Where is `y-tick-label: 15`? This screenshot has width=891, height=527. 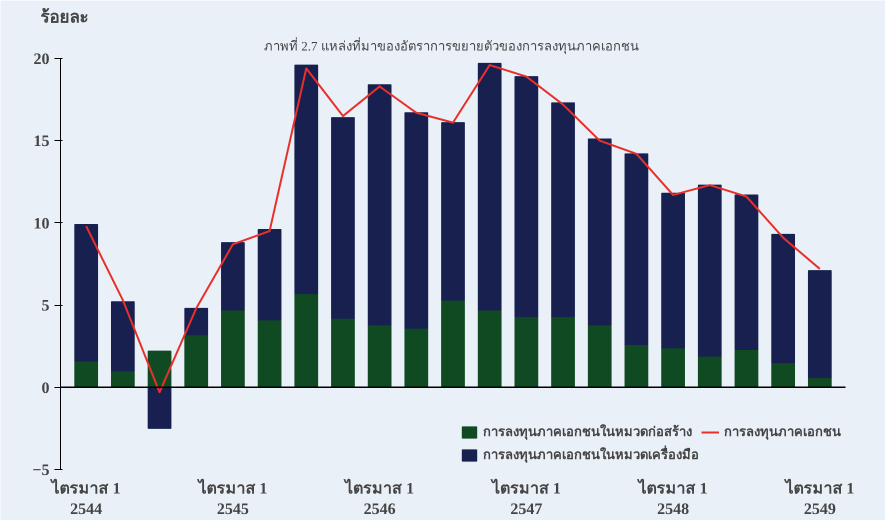 y-tick-label: 15 is located at coordinates (42, 141).